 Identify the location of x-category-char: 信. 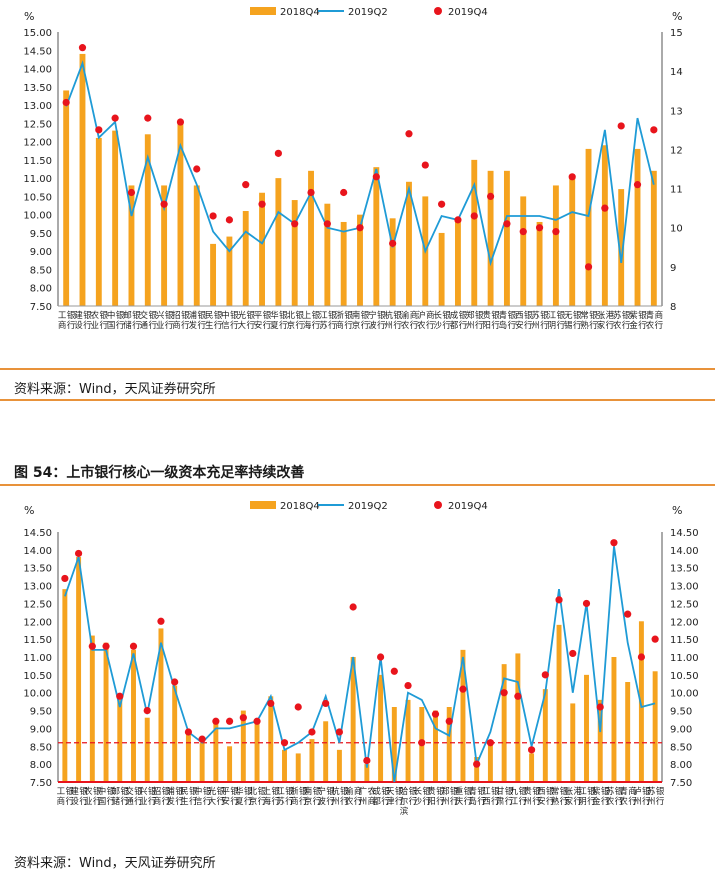
(198, 801).